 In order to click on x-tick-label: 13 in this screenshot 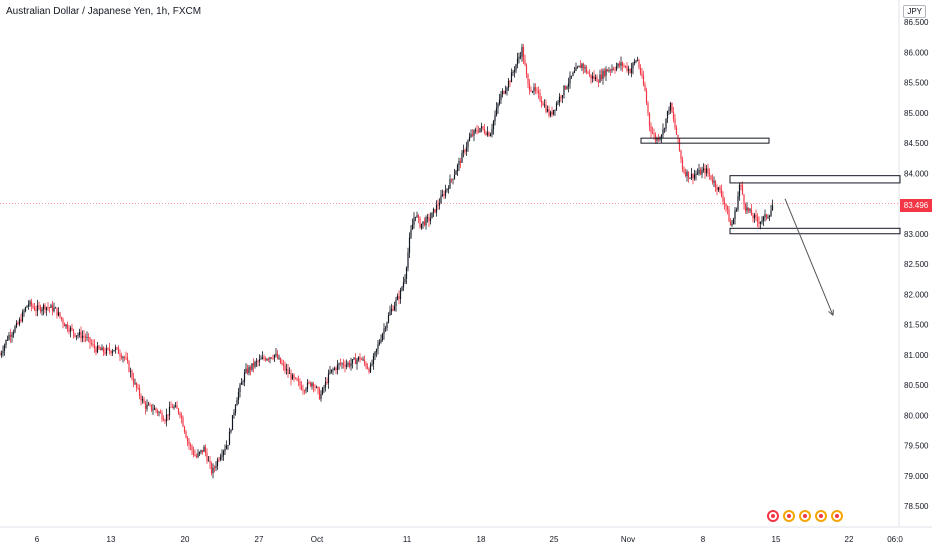, I will do `click(111, 539)`.